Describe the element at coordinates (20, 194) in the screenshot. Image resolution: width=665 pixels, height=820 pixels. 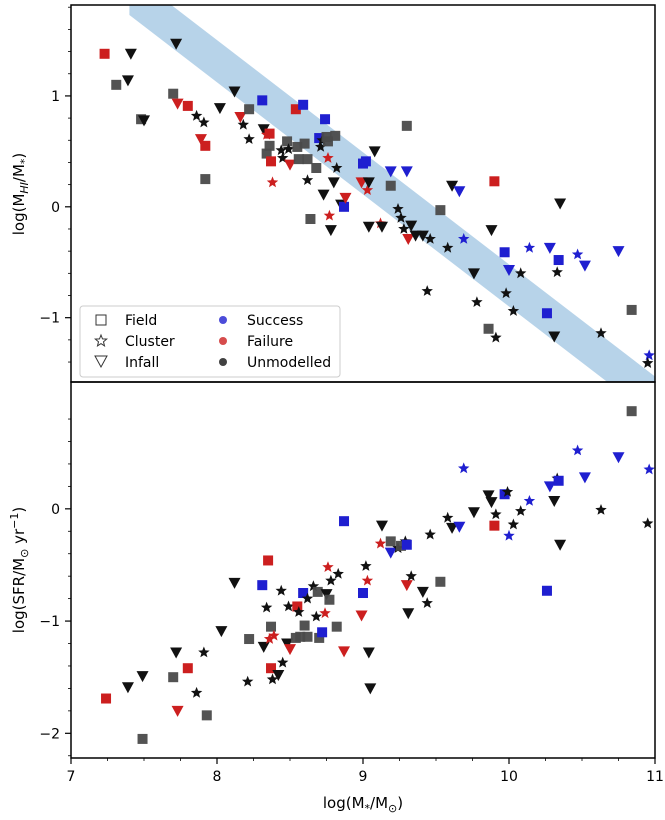
I see `top-y-axis-title: log(MHI/M*)` at that location.